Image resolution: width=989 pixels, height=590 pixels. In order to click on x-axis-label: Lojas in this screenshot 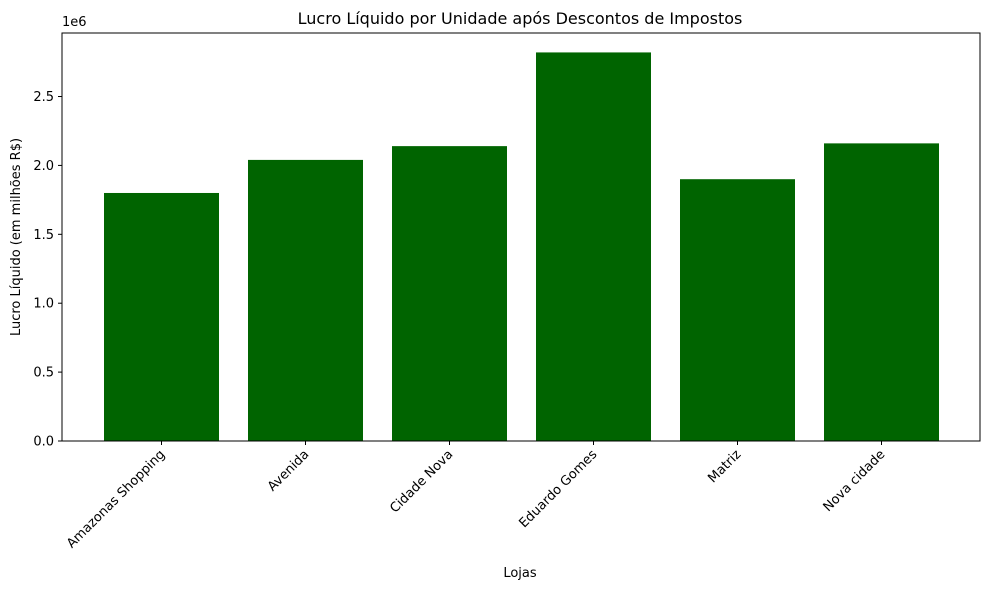, I will do `click(520, 573)`.